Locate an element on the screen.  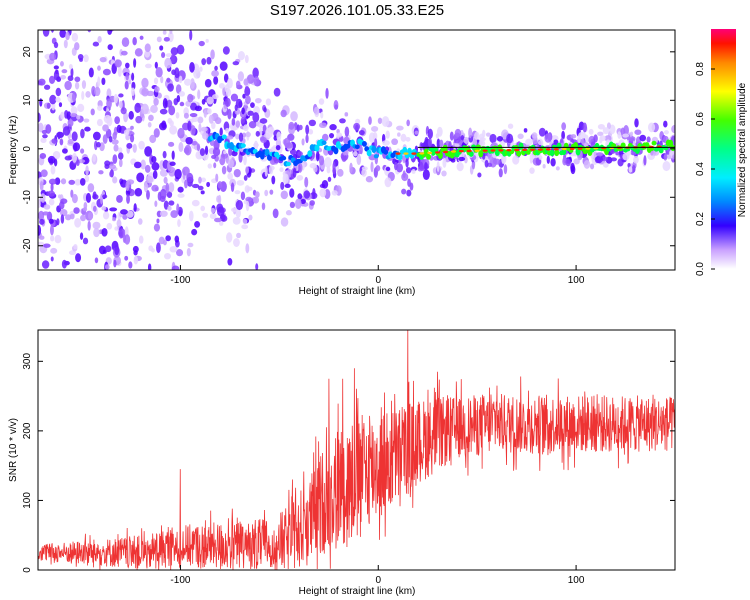
colorbar-tick-label: 0.8 is located at coordinates (700, 69).